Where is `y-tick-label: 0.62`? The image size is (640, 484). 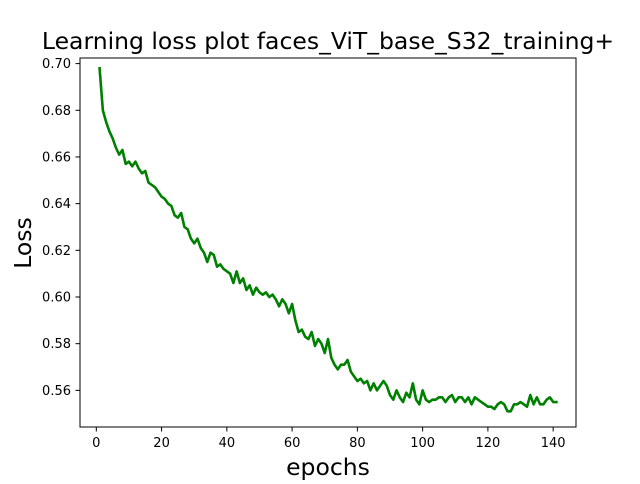
y-tick-label: 0.62 is located at coordinates (56, 251).